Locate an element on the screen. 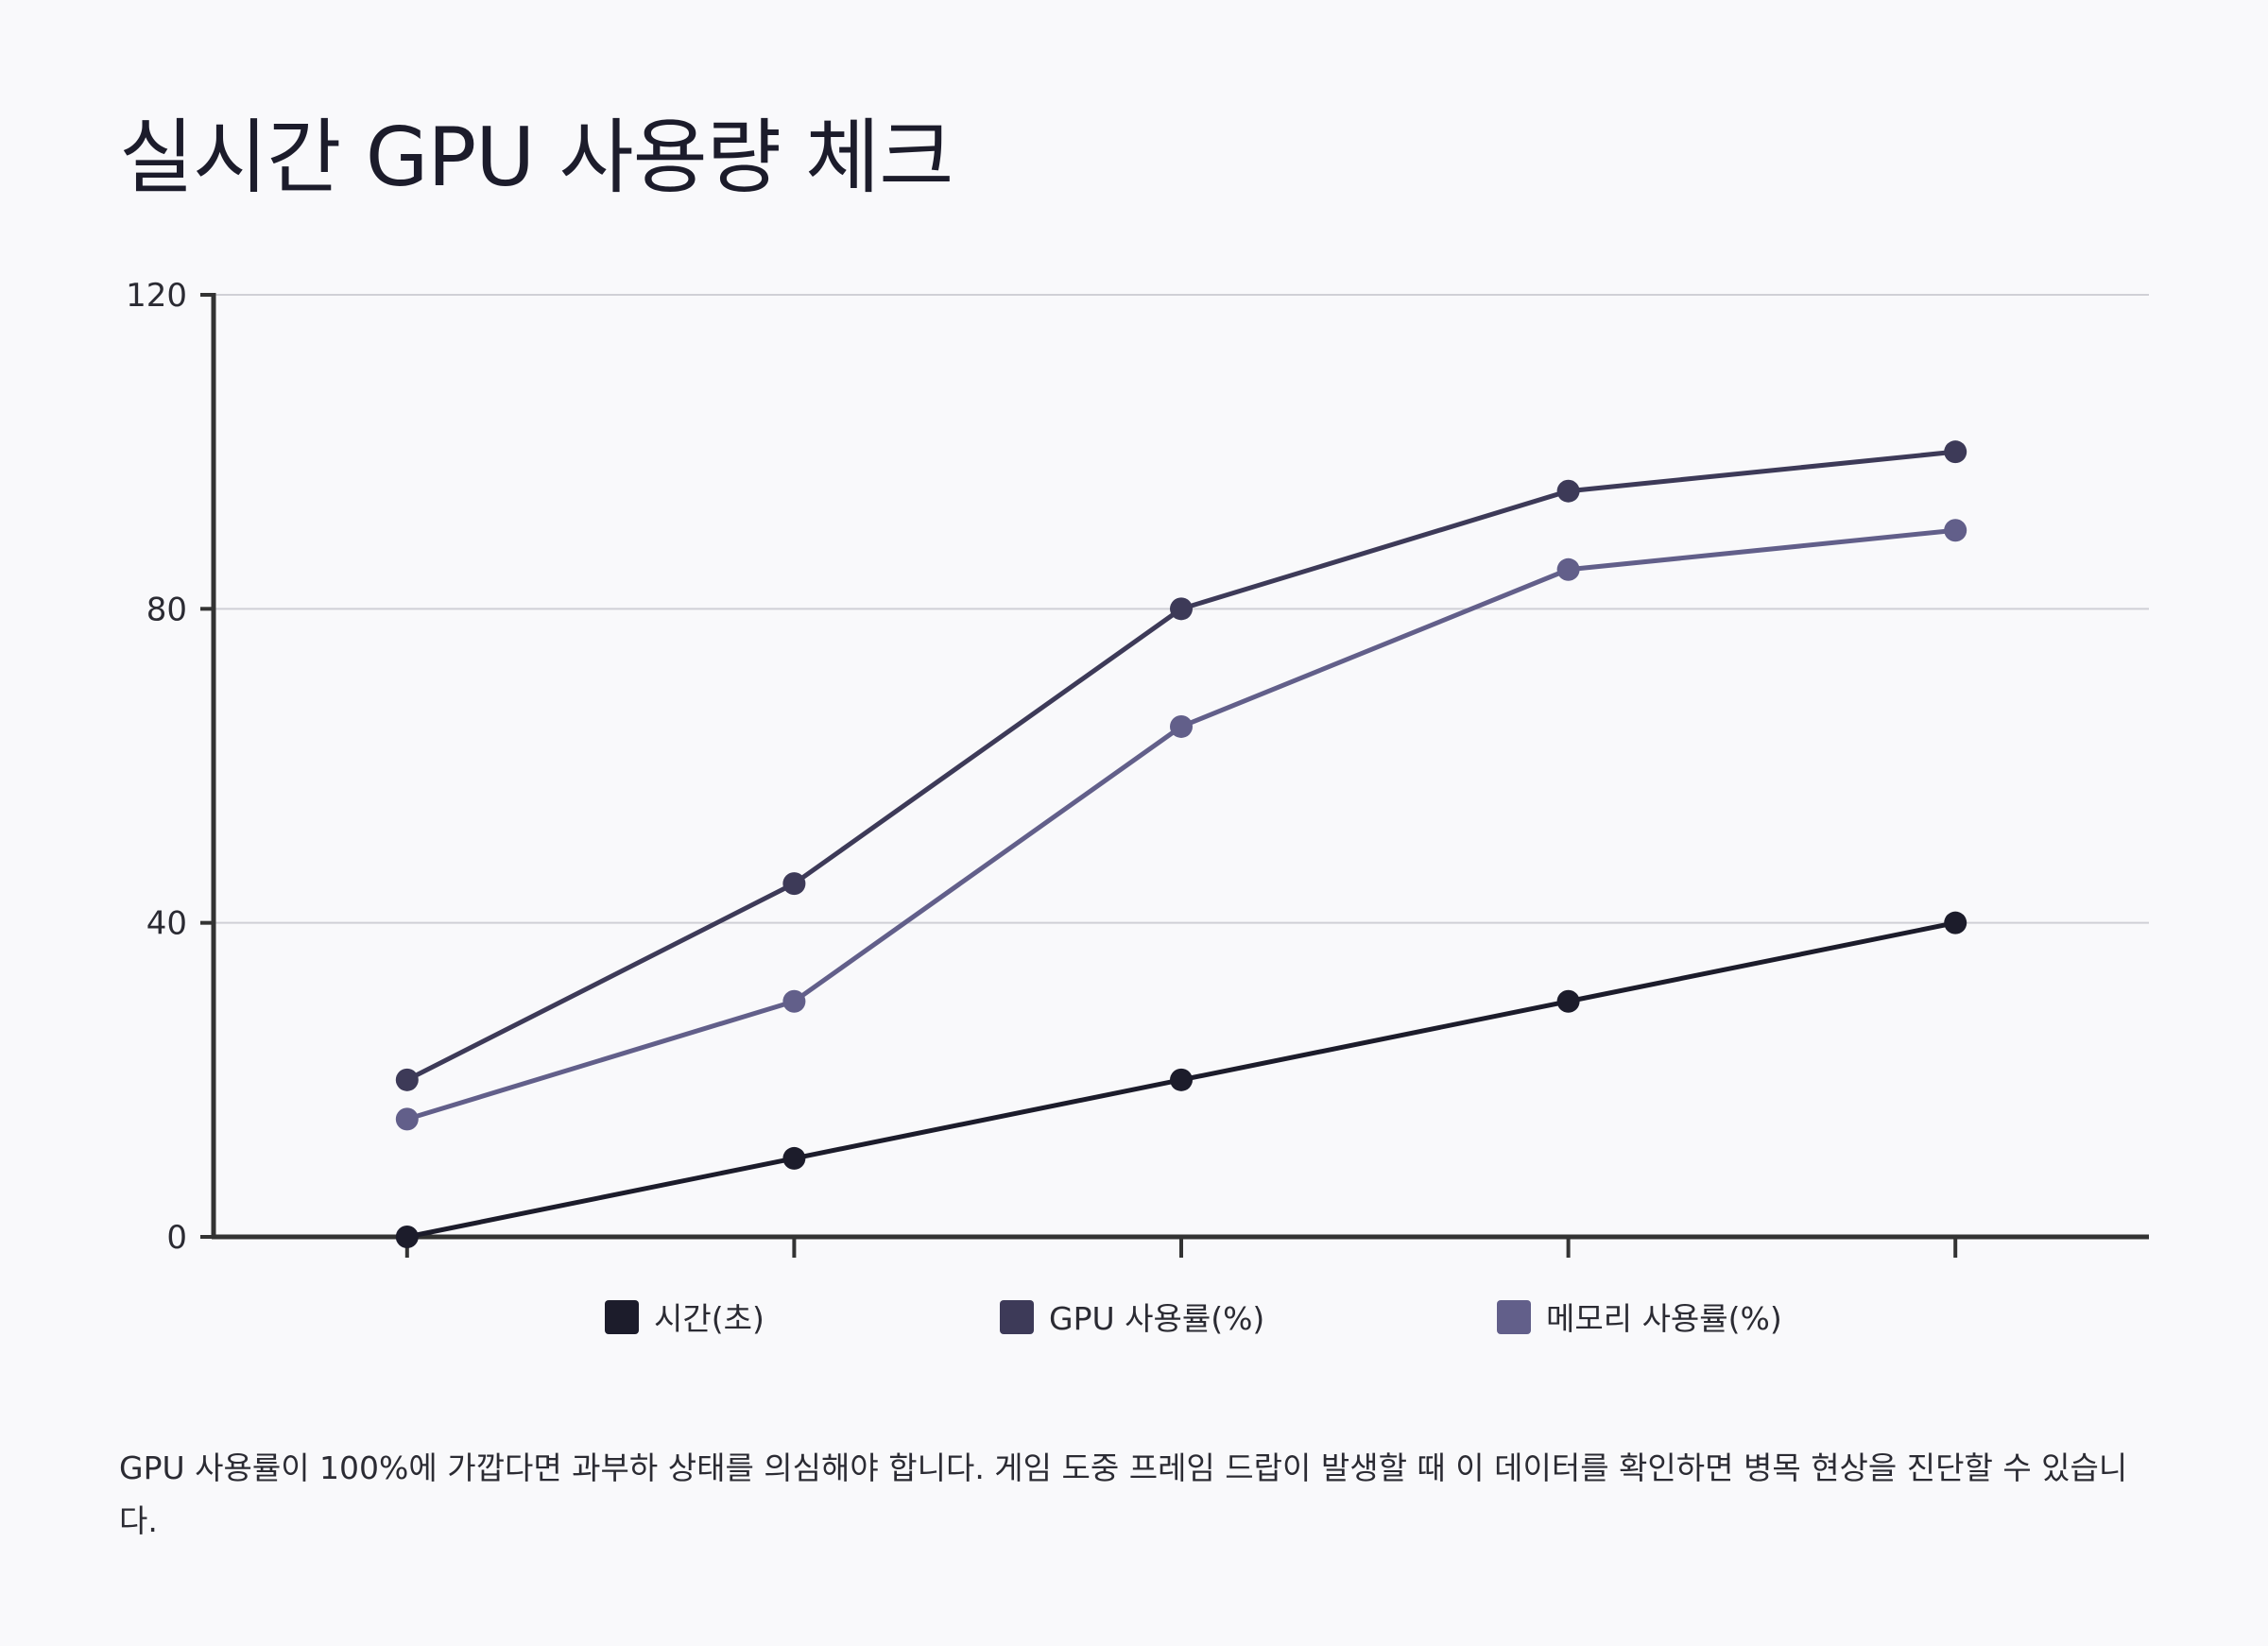 This screenshot has height=1646, width=2268. legend-item: 시간(초) is located at coordinates (685, 1318).